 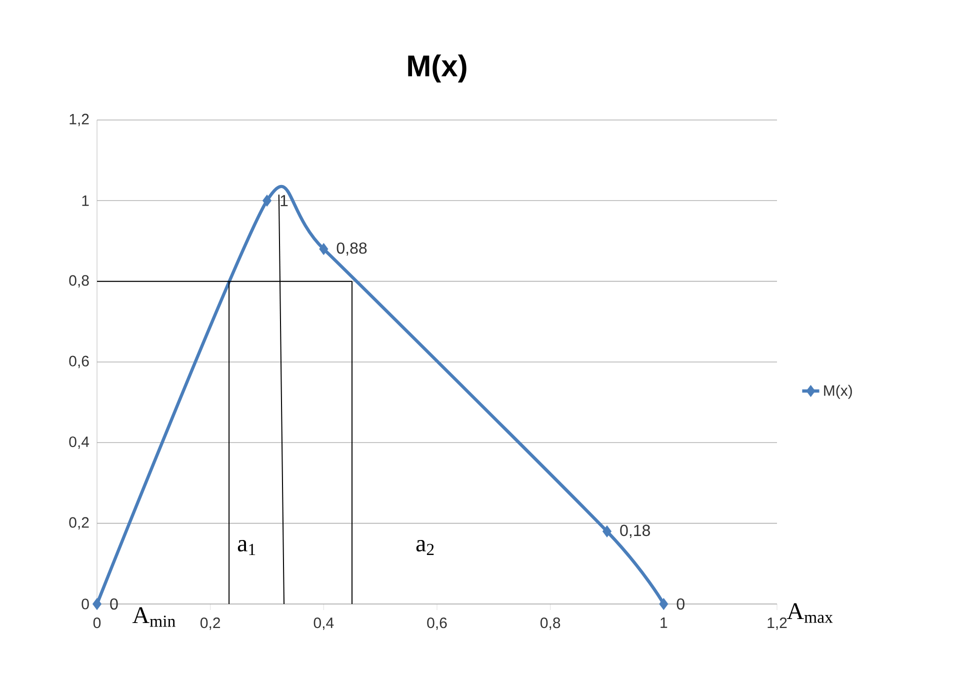 What do you see at coordinates (79, 442) in the screenshot?
I see `y-tick-label: 0,4` at bounding box center [79, 442].